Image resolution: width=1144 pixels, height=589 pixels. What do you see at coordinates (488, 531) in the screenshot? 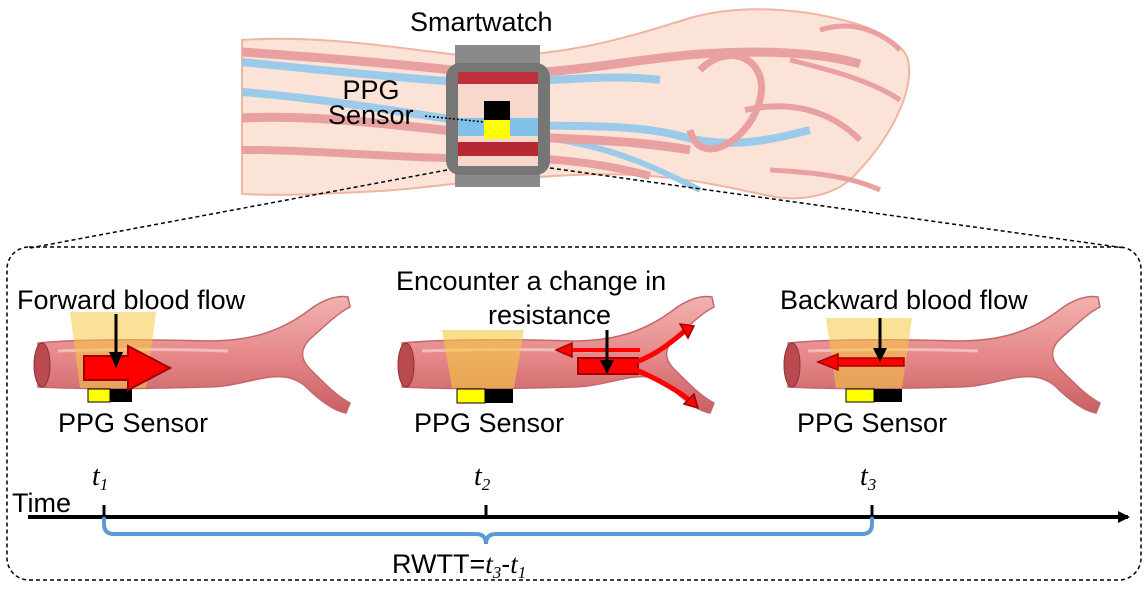
I see `rwtt-bracket` at bounding box center [488, 531].